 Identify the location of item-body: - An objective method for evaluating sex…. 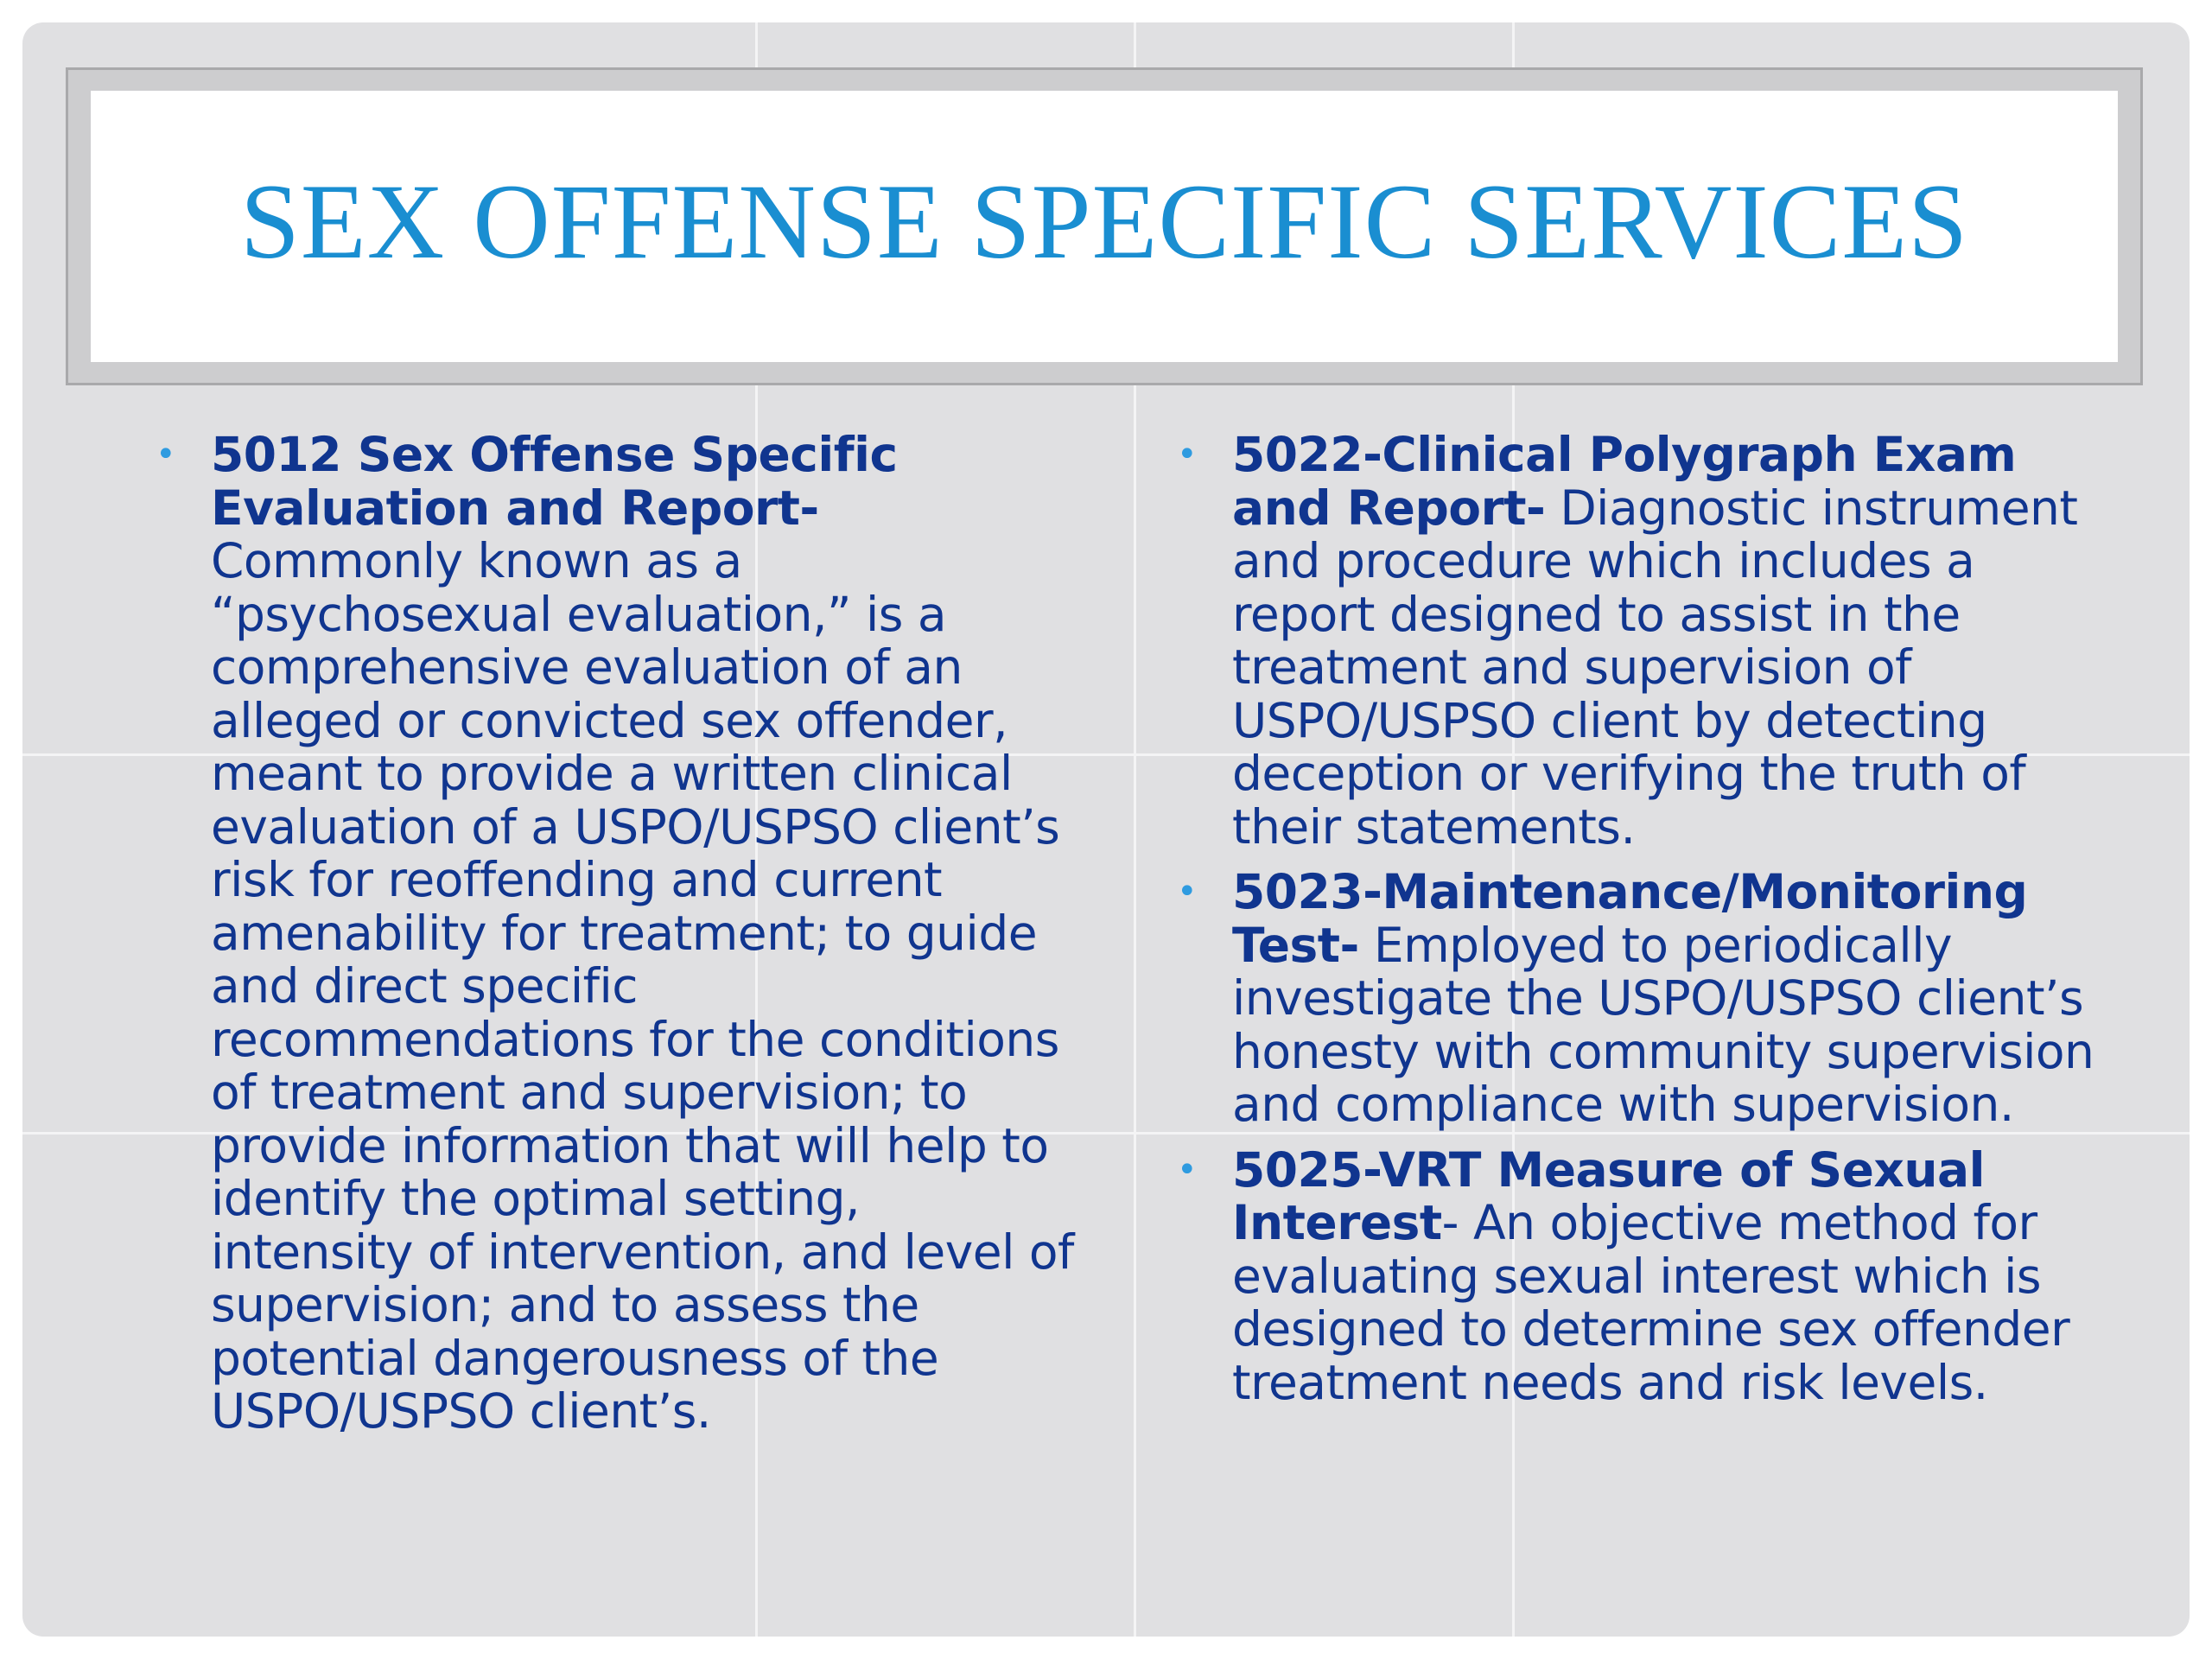
(1651, 1302).